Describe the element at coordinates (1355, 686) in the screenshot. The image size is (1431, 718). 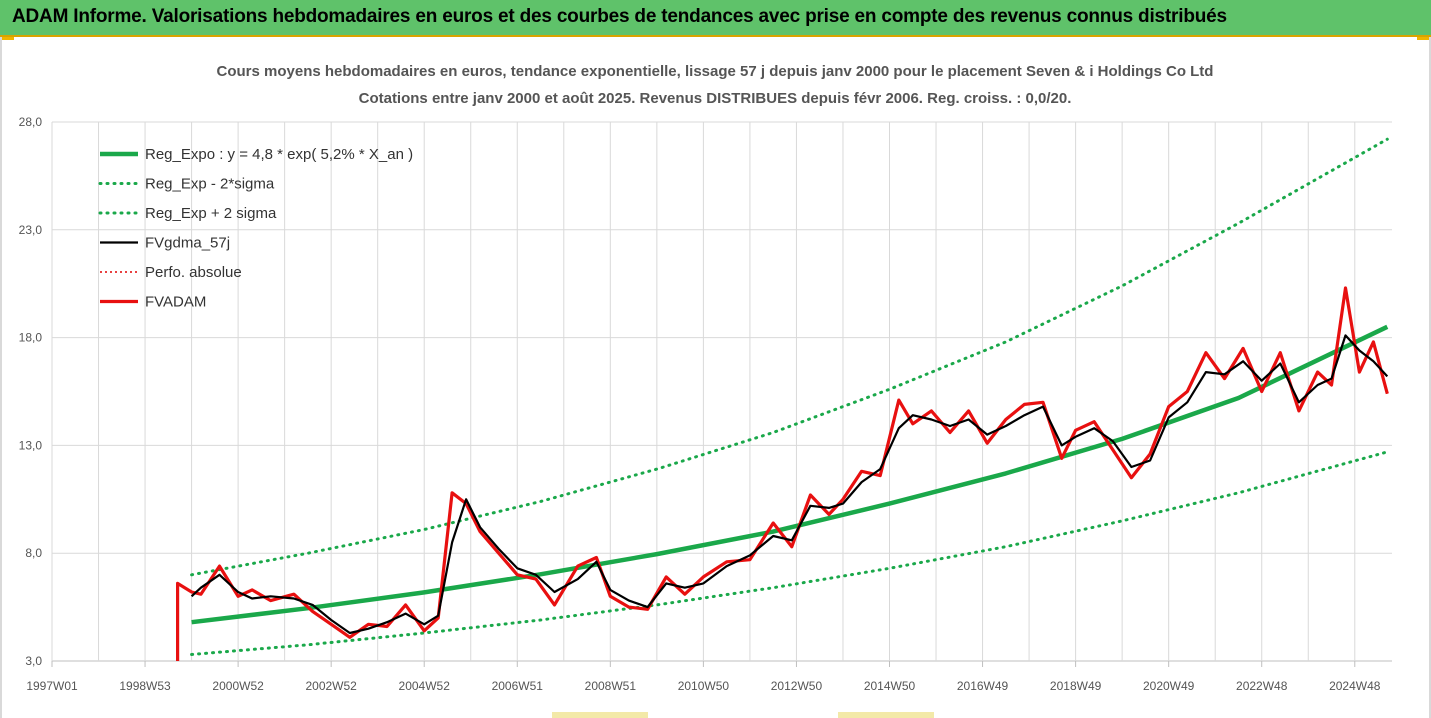
I see `x-tick-label: 2024W48` at that location.